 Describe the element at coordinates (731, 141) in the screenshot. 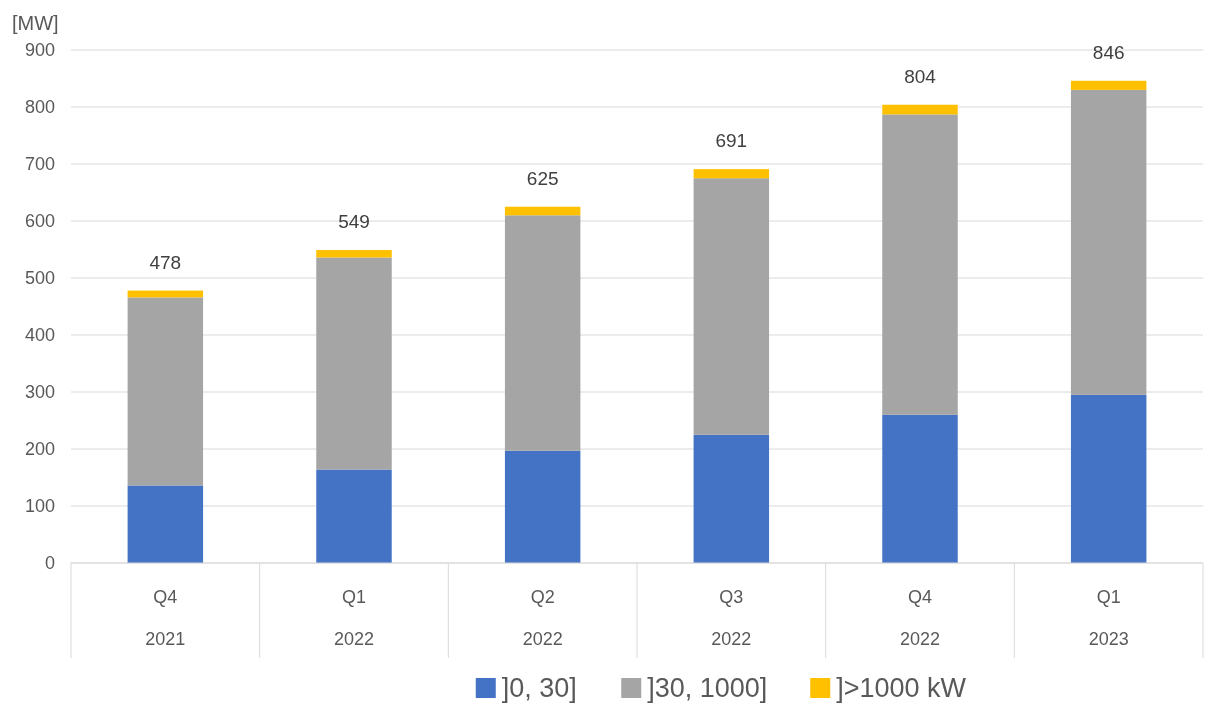

I see `total-label: 691` at that location.